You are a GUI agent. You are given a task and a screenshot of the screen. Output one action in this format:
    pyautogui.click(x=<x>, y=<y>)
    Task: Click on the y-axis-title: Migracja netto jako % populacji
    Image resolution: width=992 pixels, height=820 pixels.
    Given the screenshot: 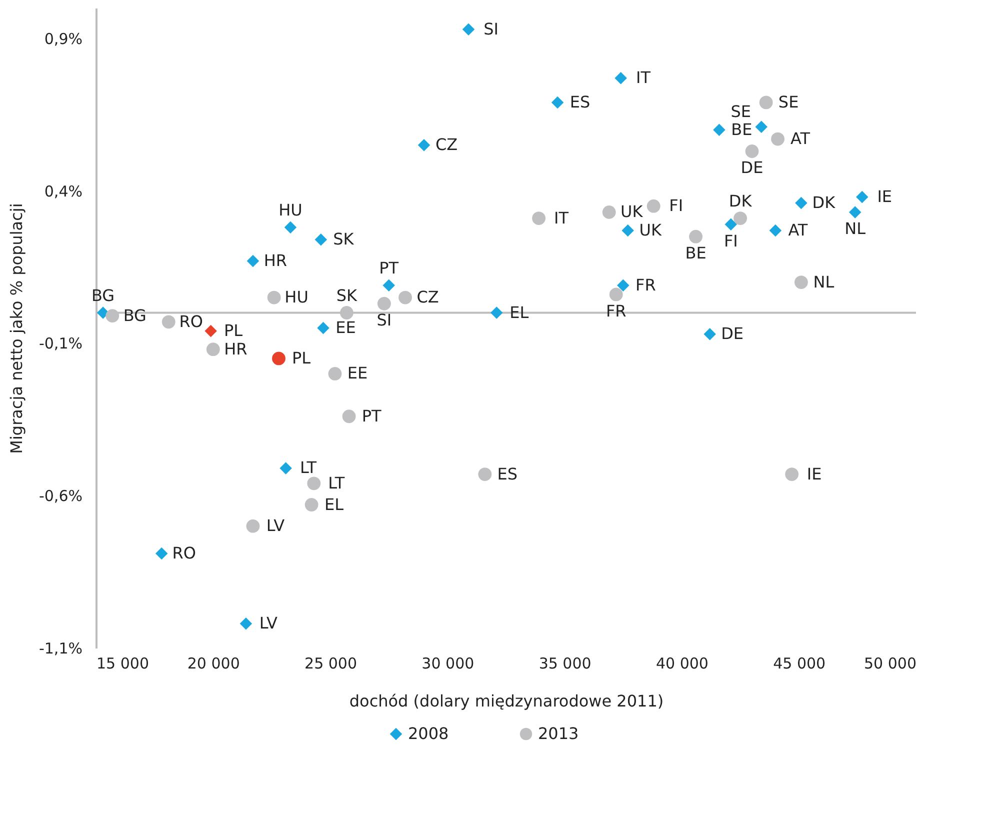 What is the action you would take?
    pyautogui.click(x=16, y=328)
    